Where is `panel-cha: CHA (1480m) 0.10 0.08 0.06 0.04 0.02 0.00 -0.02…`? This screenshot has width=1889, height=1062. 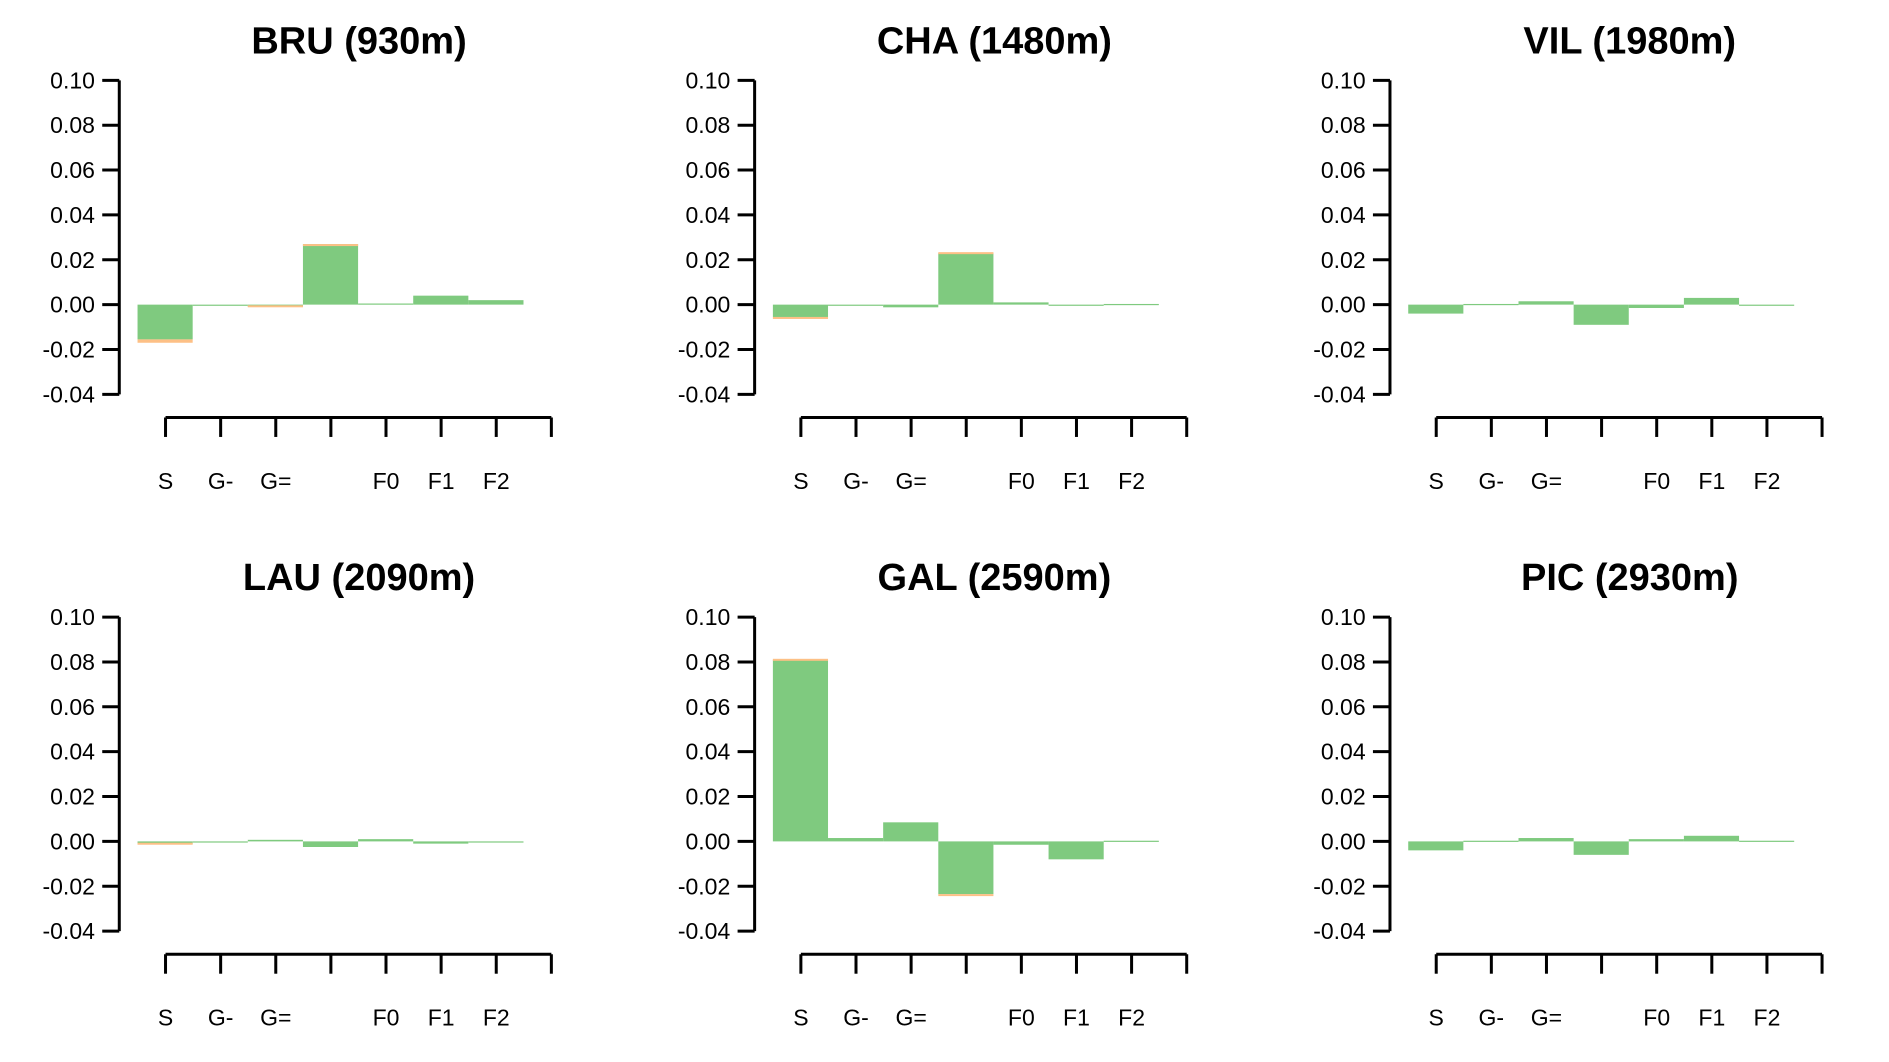 panel-cha: CHA (1480m) 0.10 0.08 0.06 0.04 0.02 0.00 -0.02… is located at coordinates (933, 257).